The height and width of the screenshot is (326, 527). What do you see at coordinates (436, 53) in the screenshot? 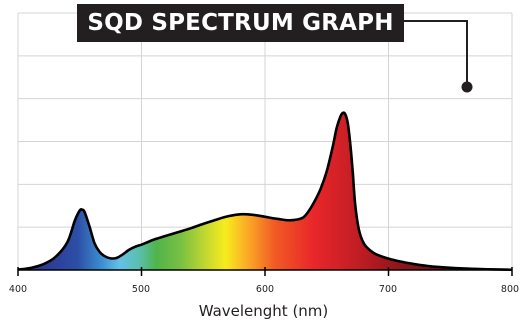
I see `title-leader-line` at bounding box center [436, 53].